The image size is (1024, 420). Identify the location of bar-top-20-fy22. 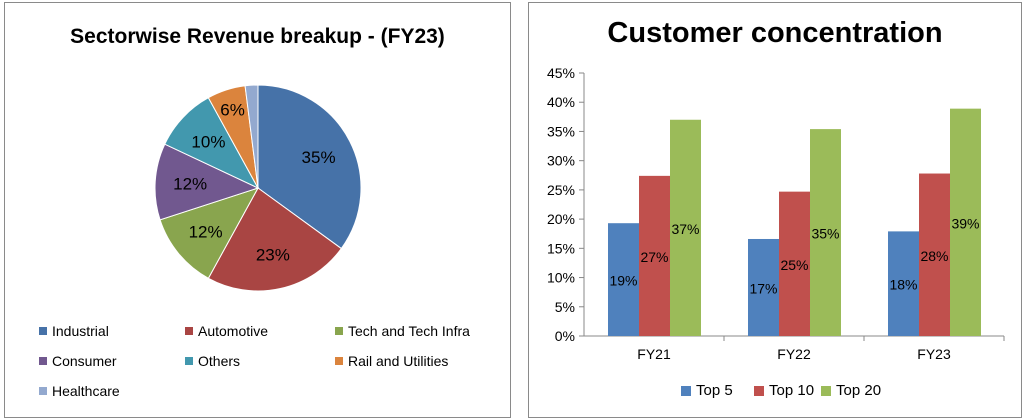
(825, 232).